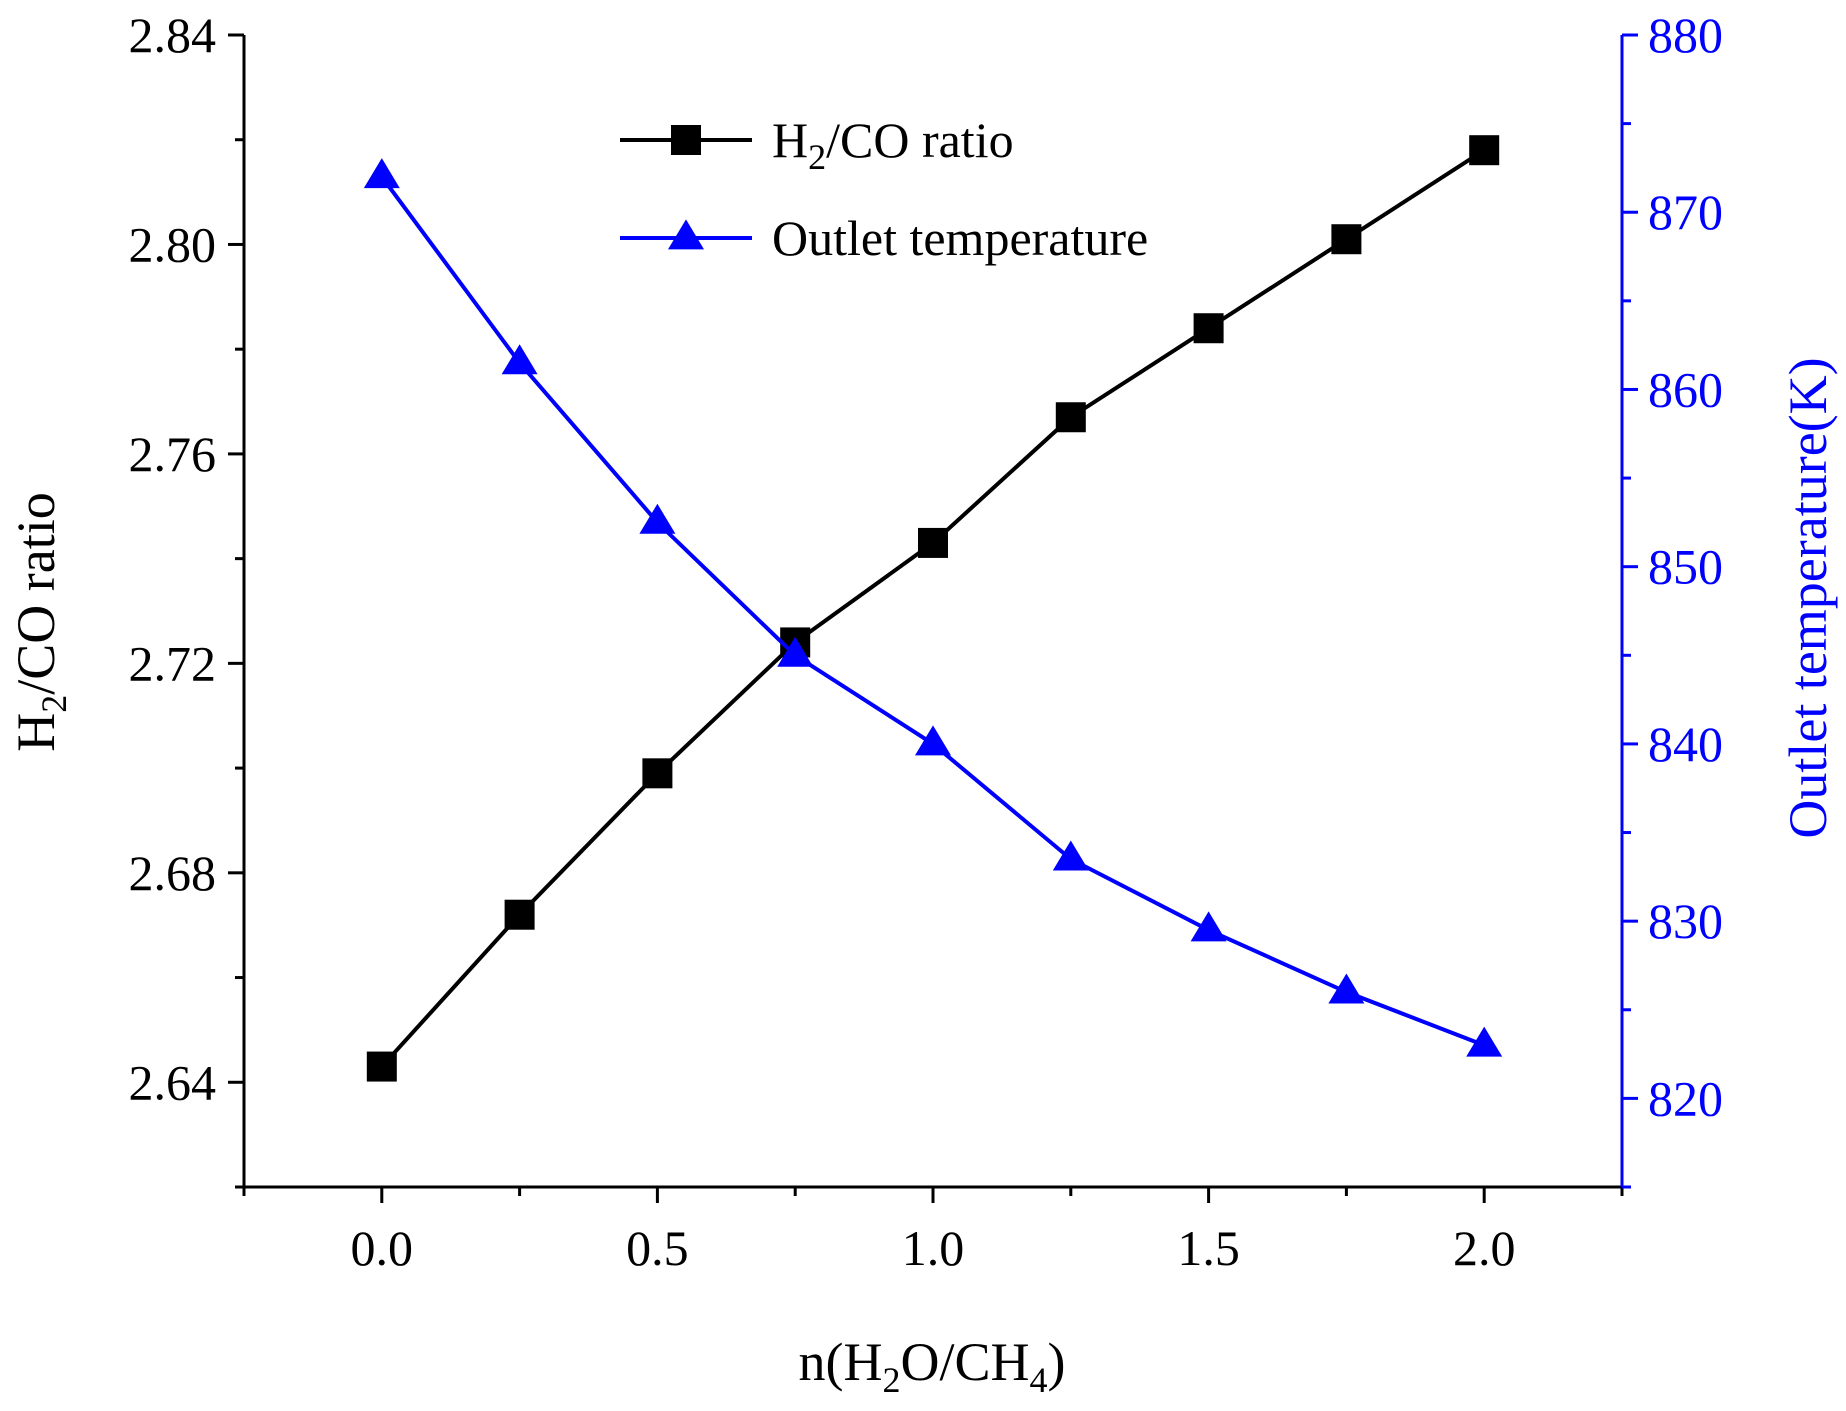  Describe the element at coordinates (1808, 597) in the screenshot. I see `y-axis-right-title: Outlet temperature(K)` at that location.